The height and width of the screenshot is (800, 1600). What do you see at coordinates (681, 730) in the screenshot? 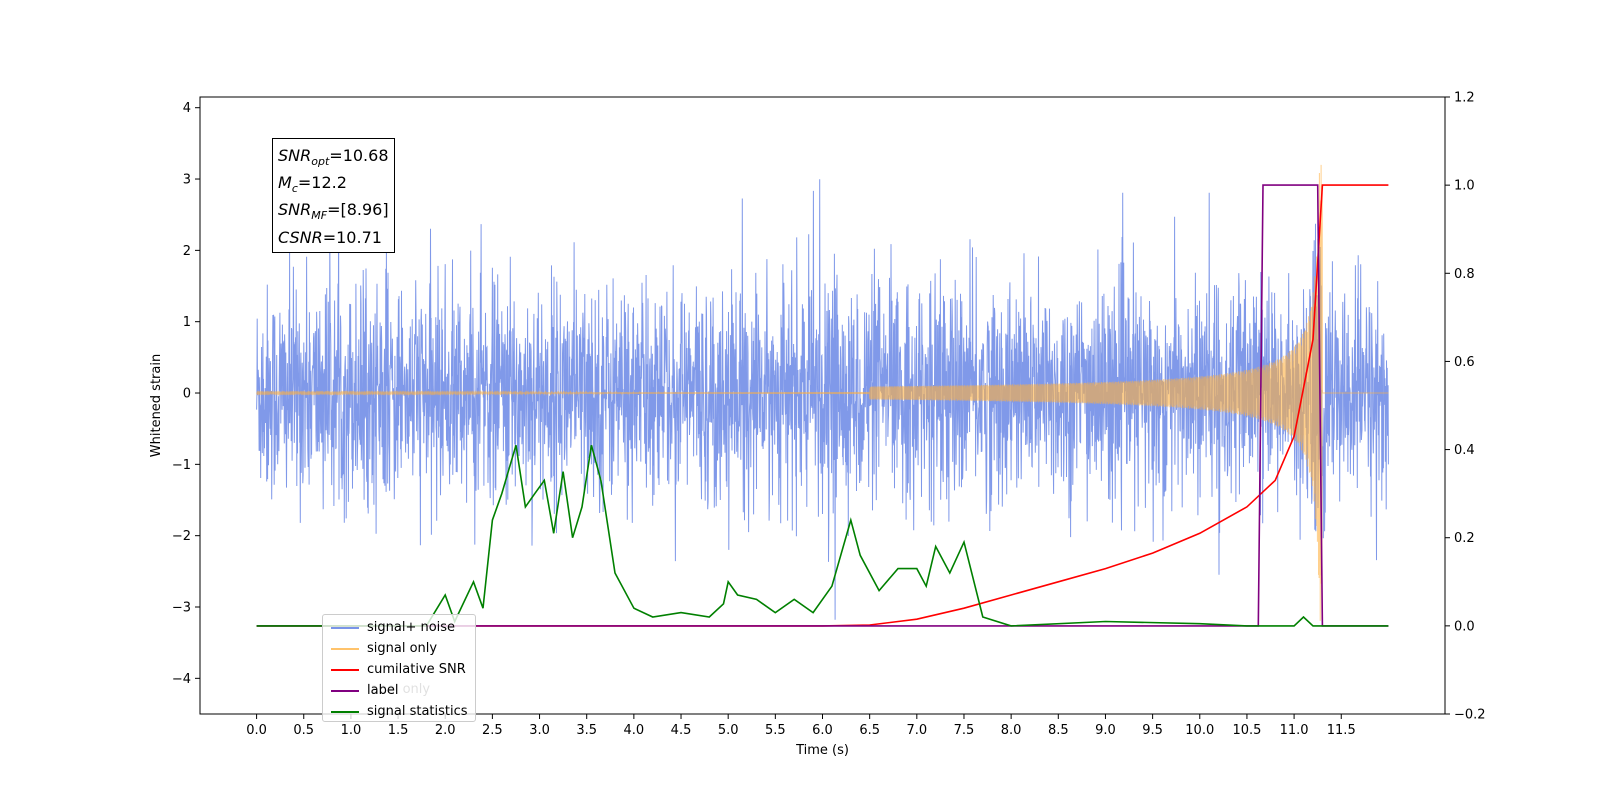
I see `x-tick-label: 4.5` at bounding box center [681, 730].